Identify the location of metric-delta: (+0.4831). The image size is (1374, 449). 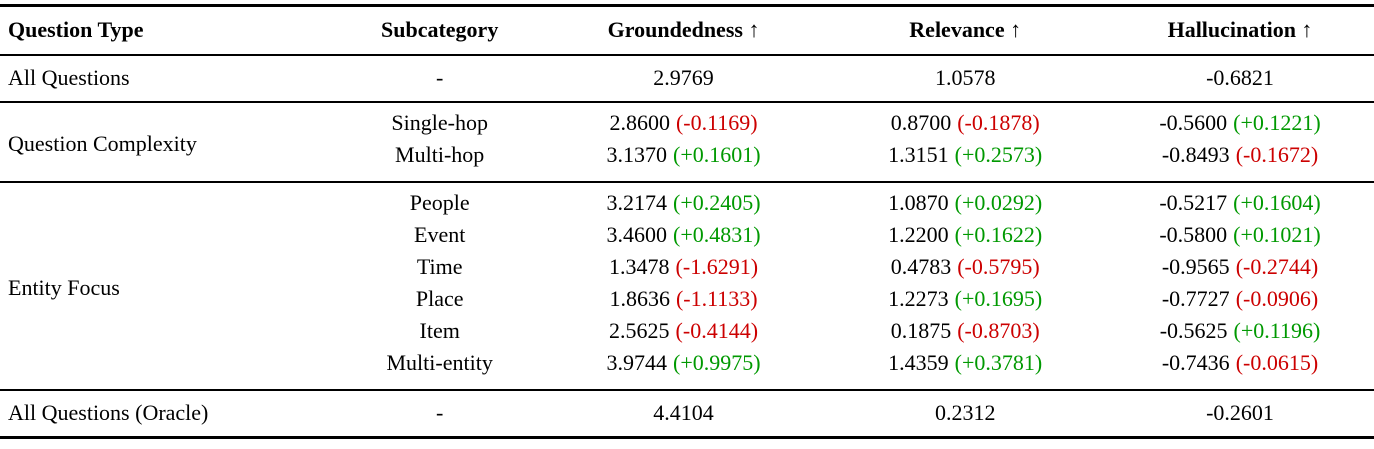
(717, 234).